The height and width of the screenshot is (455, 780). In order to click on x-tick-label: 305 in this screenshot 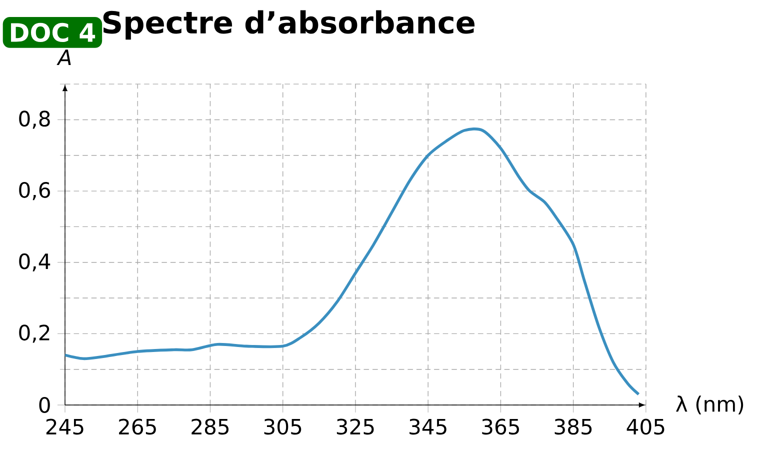, I will do `click(283, 426)`.